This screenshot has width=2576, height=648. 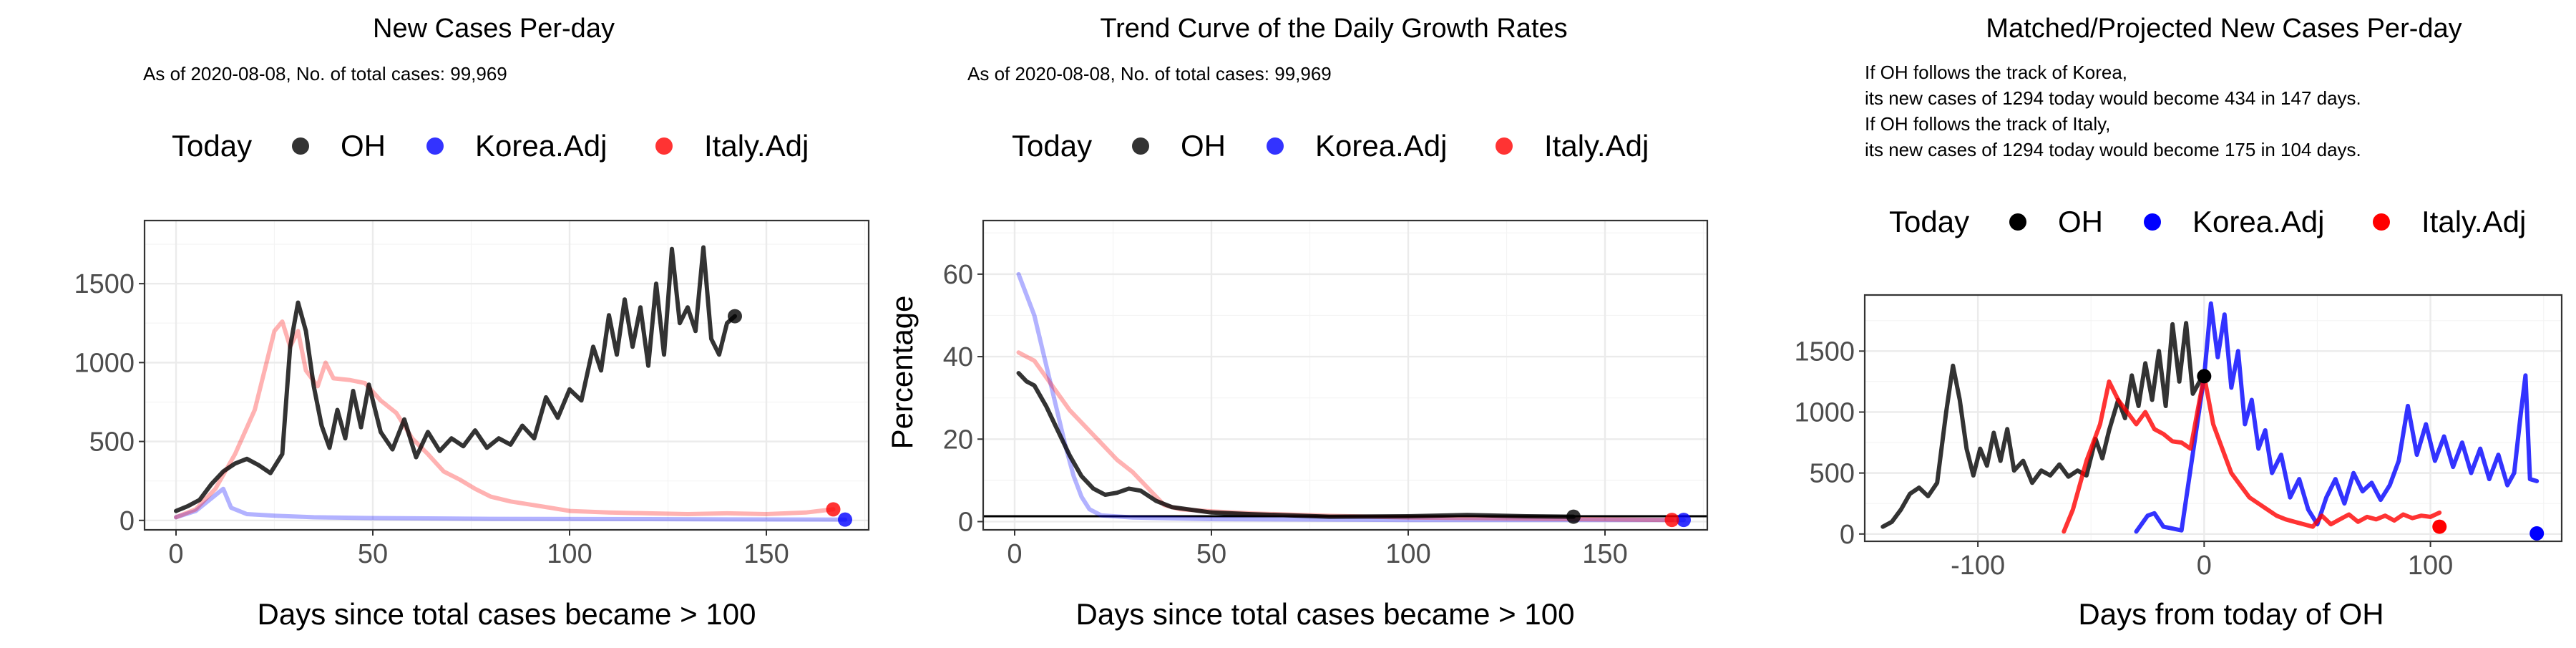 I want to click on chart-subtitle-line-3: If OH follows the track of Italy,, so click(x=1987, y=124).